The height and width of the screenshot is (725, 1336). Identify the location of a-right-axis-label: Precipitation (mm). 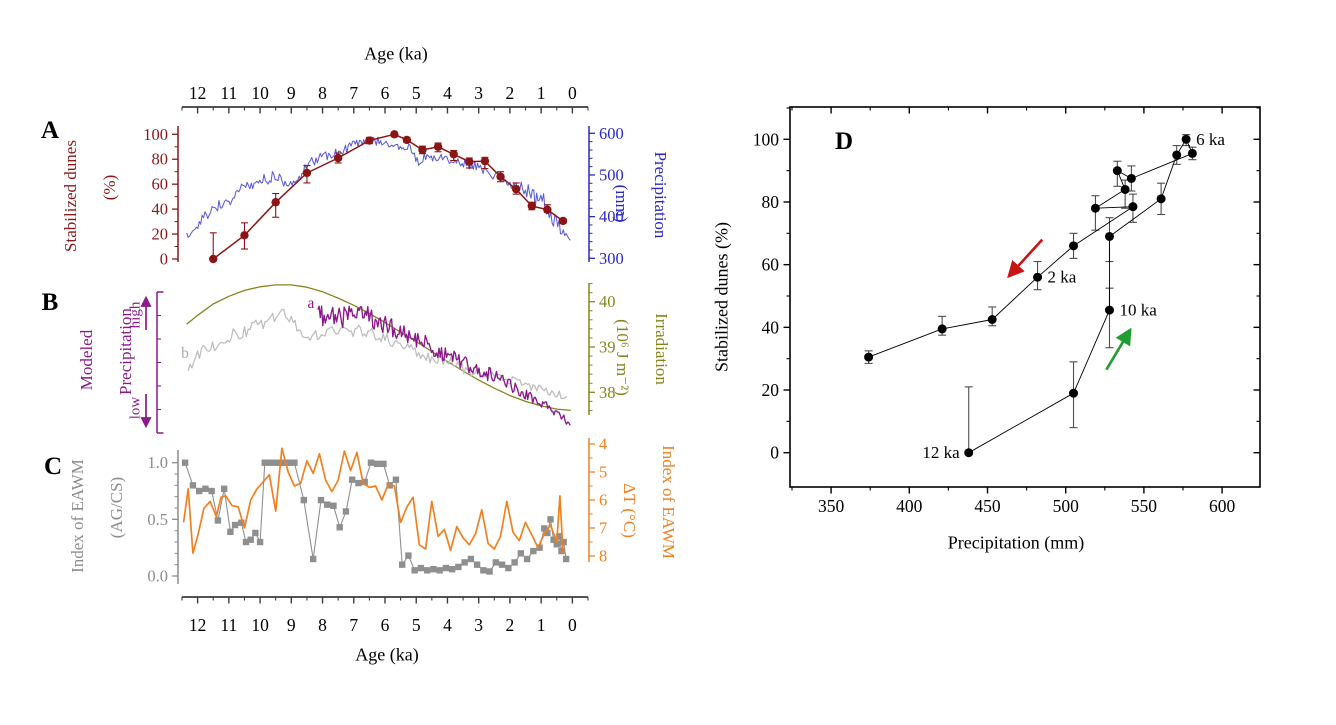
(641, 195).